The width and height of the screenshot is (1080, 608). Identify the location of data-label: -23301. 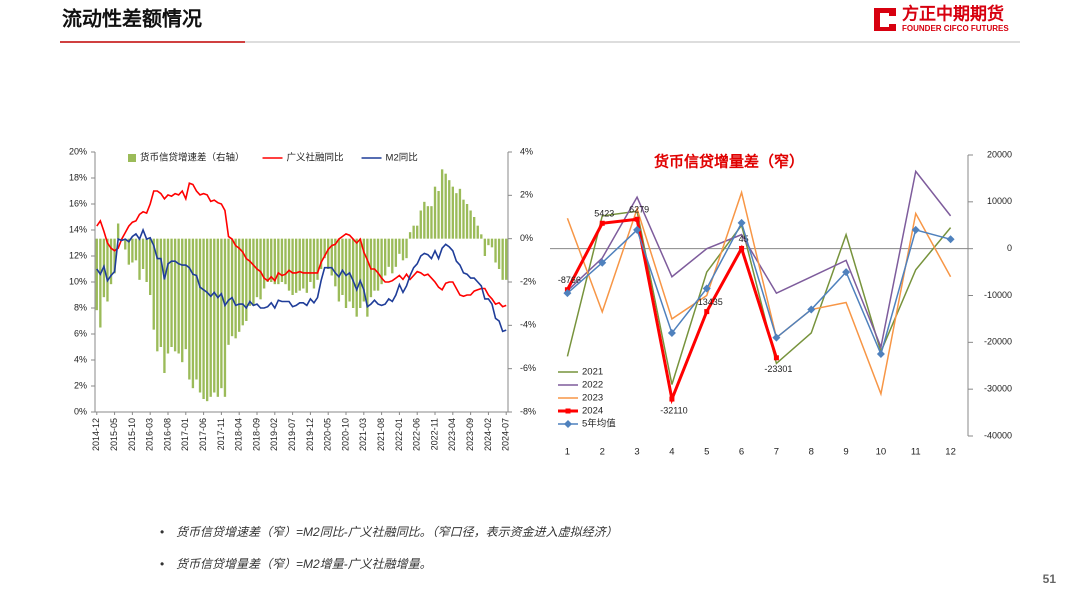
(778, 369).